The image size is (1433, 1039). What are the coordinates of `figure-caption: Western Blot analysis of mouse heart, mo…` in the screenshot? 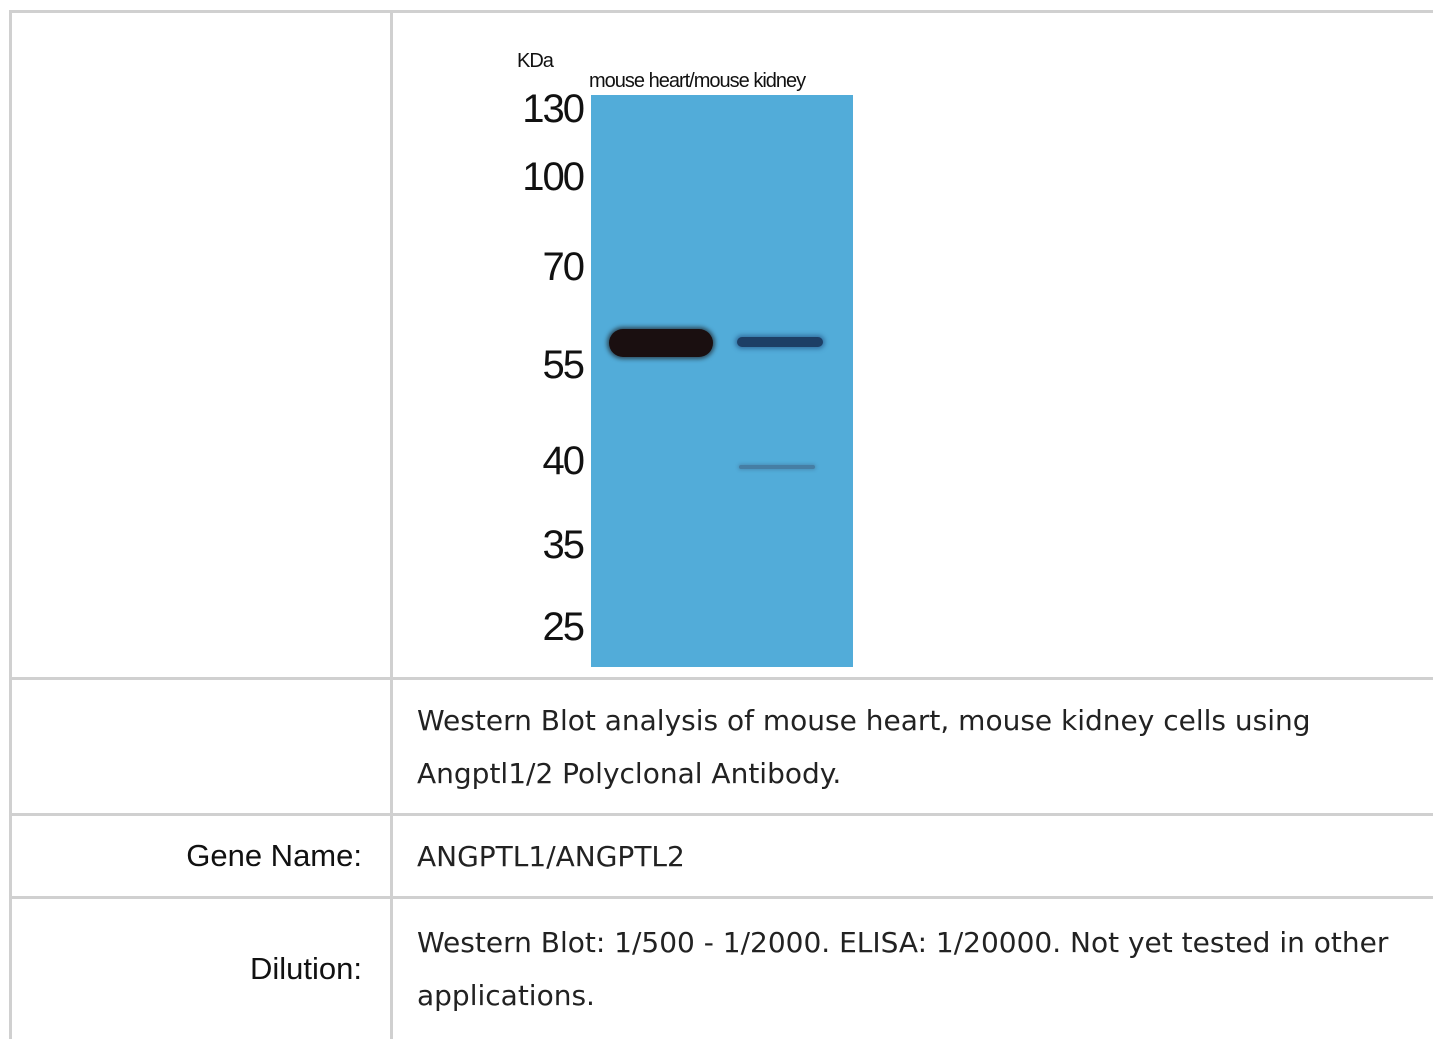 It's located at (864, 746).